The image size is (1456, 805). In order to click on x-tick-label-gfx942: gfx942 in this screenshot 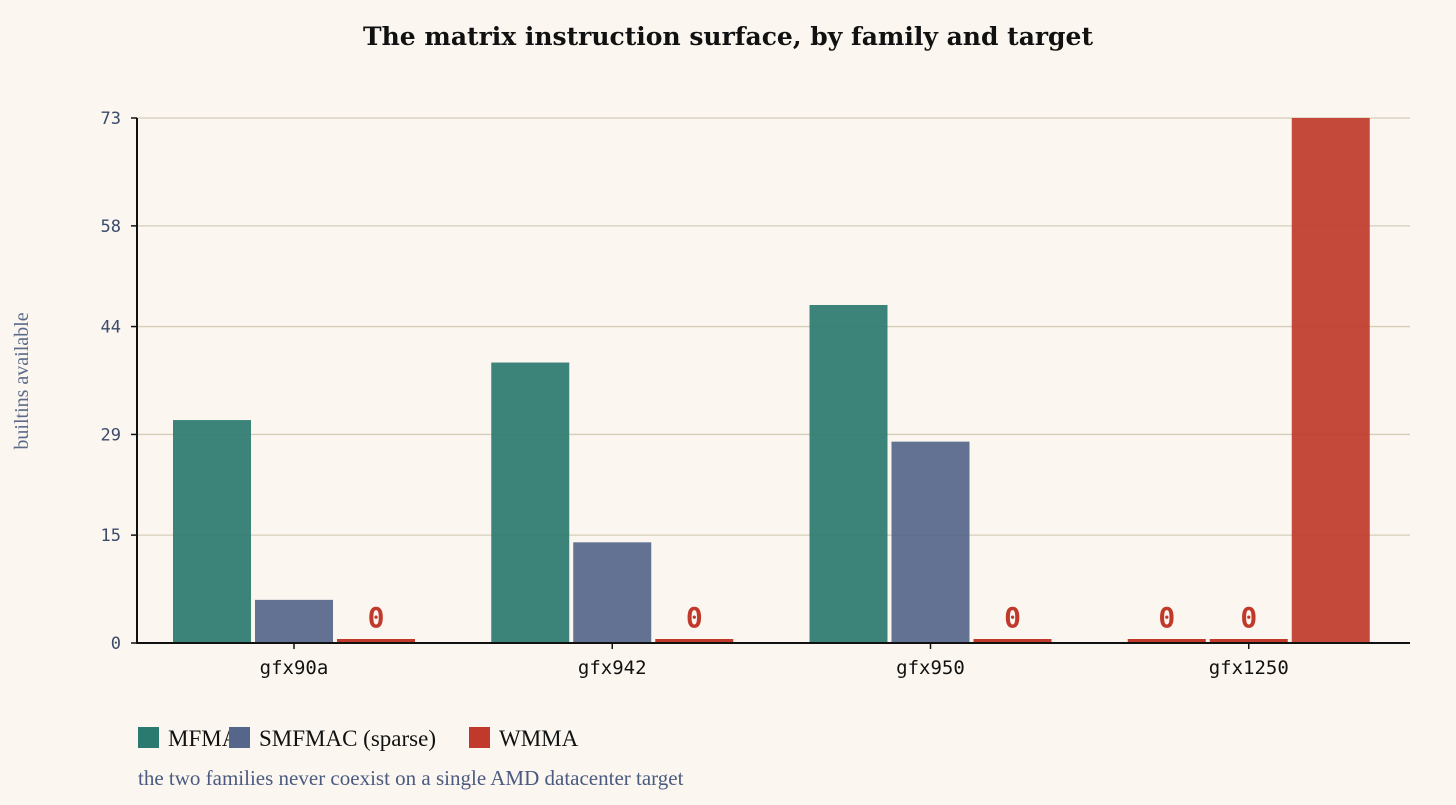, I will do `click(612, 668)`.